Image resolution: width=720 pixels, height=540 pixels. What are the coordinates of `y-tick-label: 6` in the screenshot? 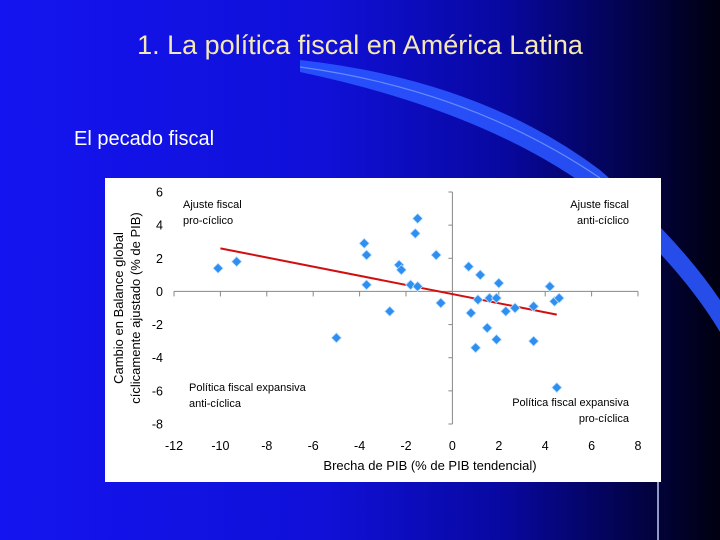 It's located at (159, 193).